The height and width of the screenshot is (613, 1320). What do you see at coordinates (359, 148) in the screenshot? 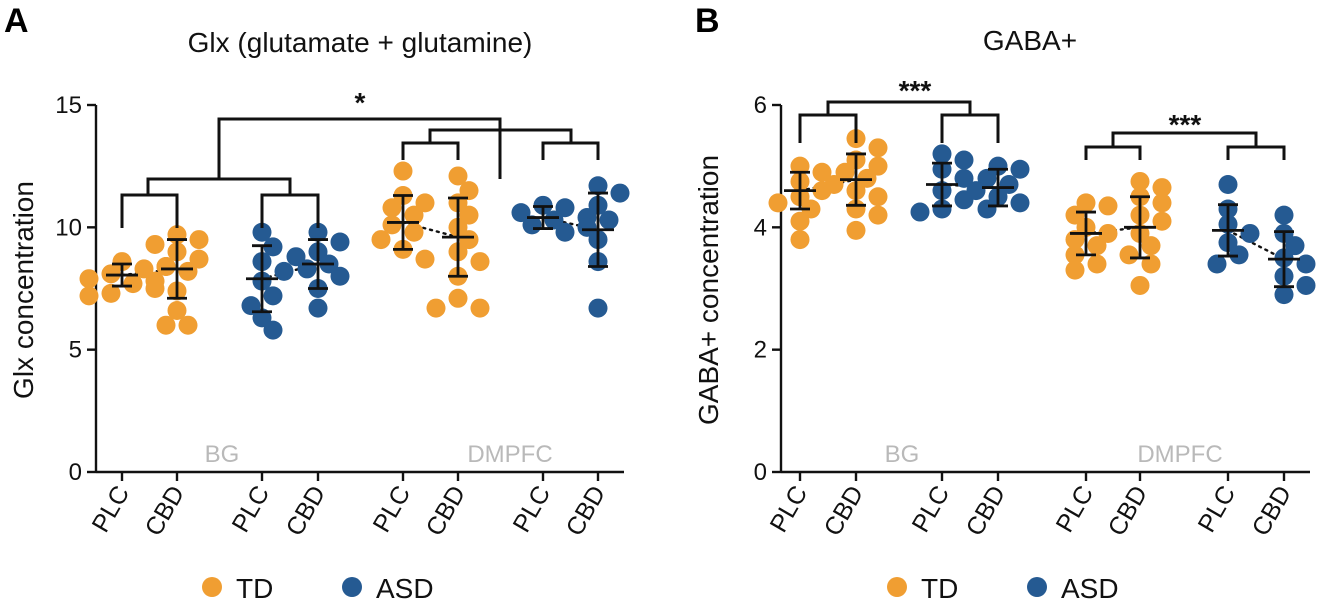
I see `bracket-region-comparison` at bounding box center [359, 148].